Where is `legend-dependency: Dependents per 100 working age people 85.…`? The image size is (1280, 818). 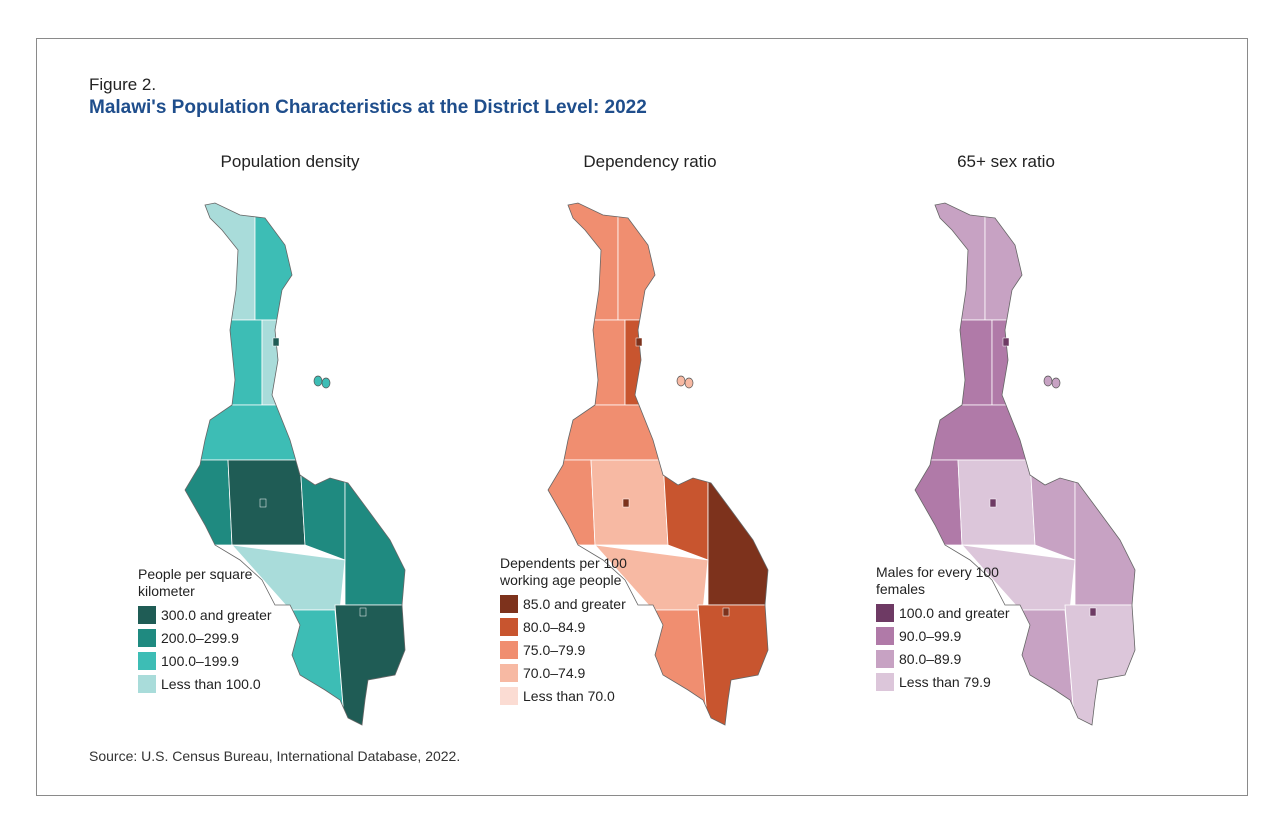 legend-dependency: Dependents per 100 working age people 85.… is located at coordinates (580, 631).